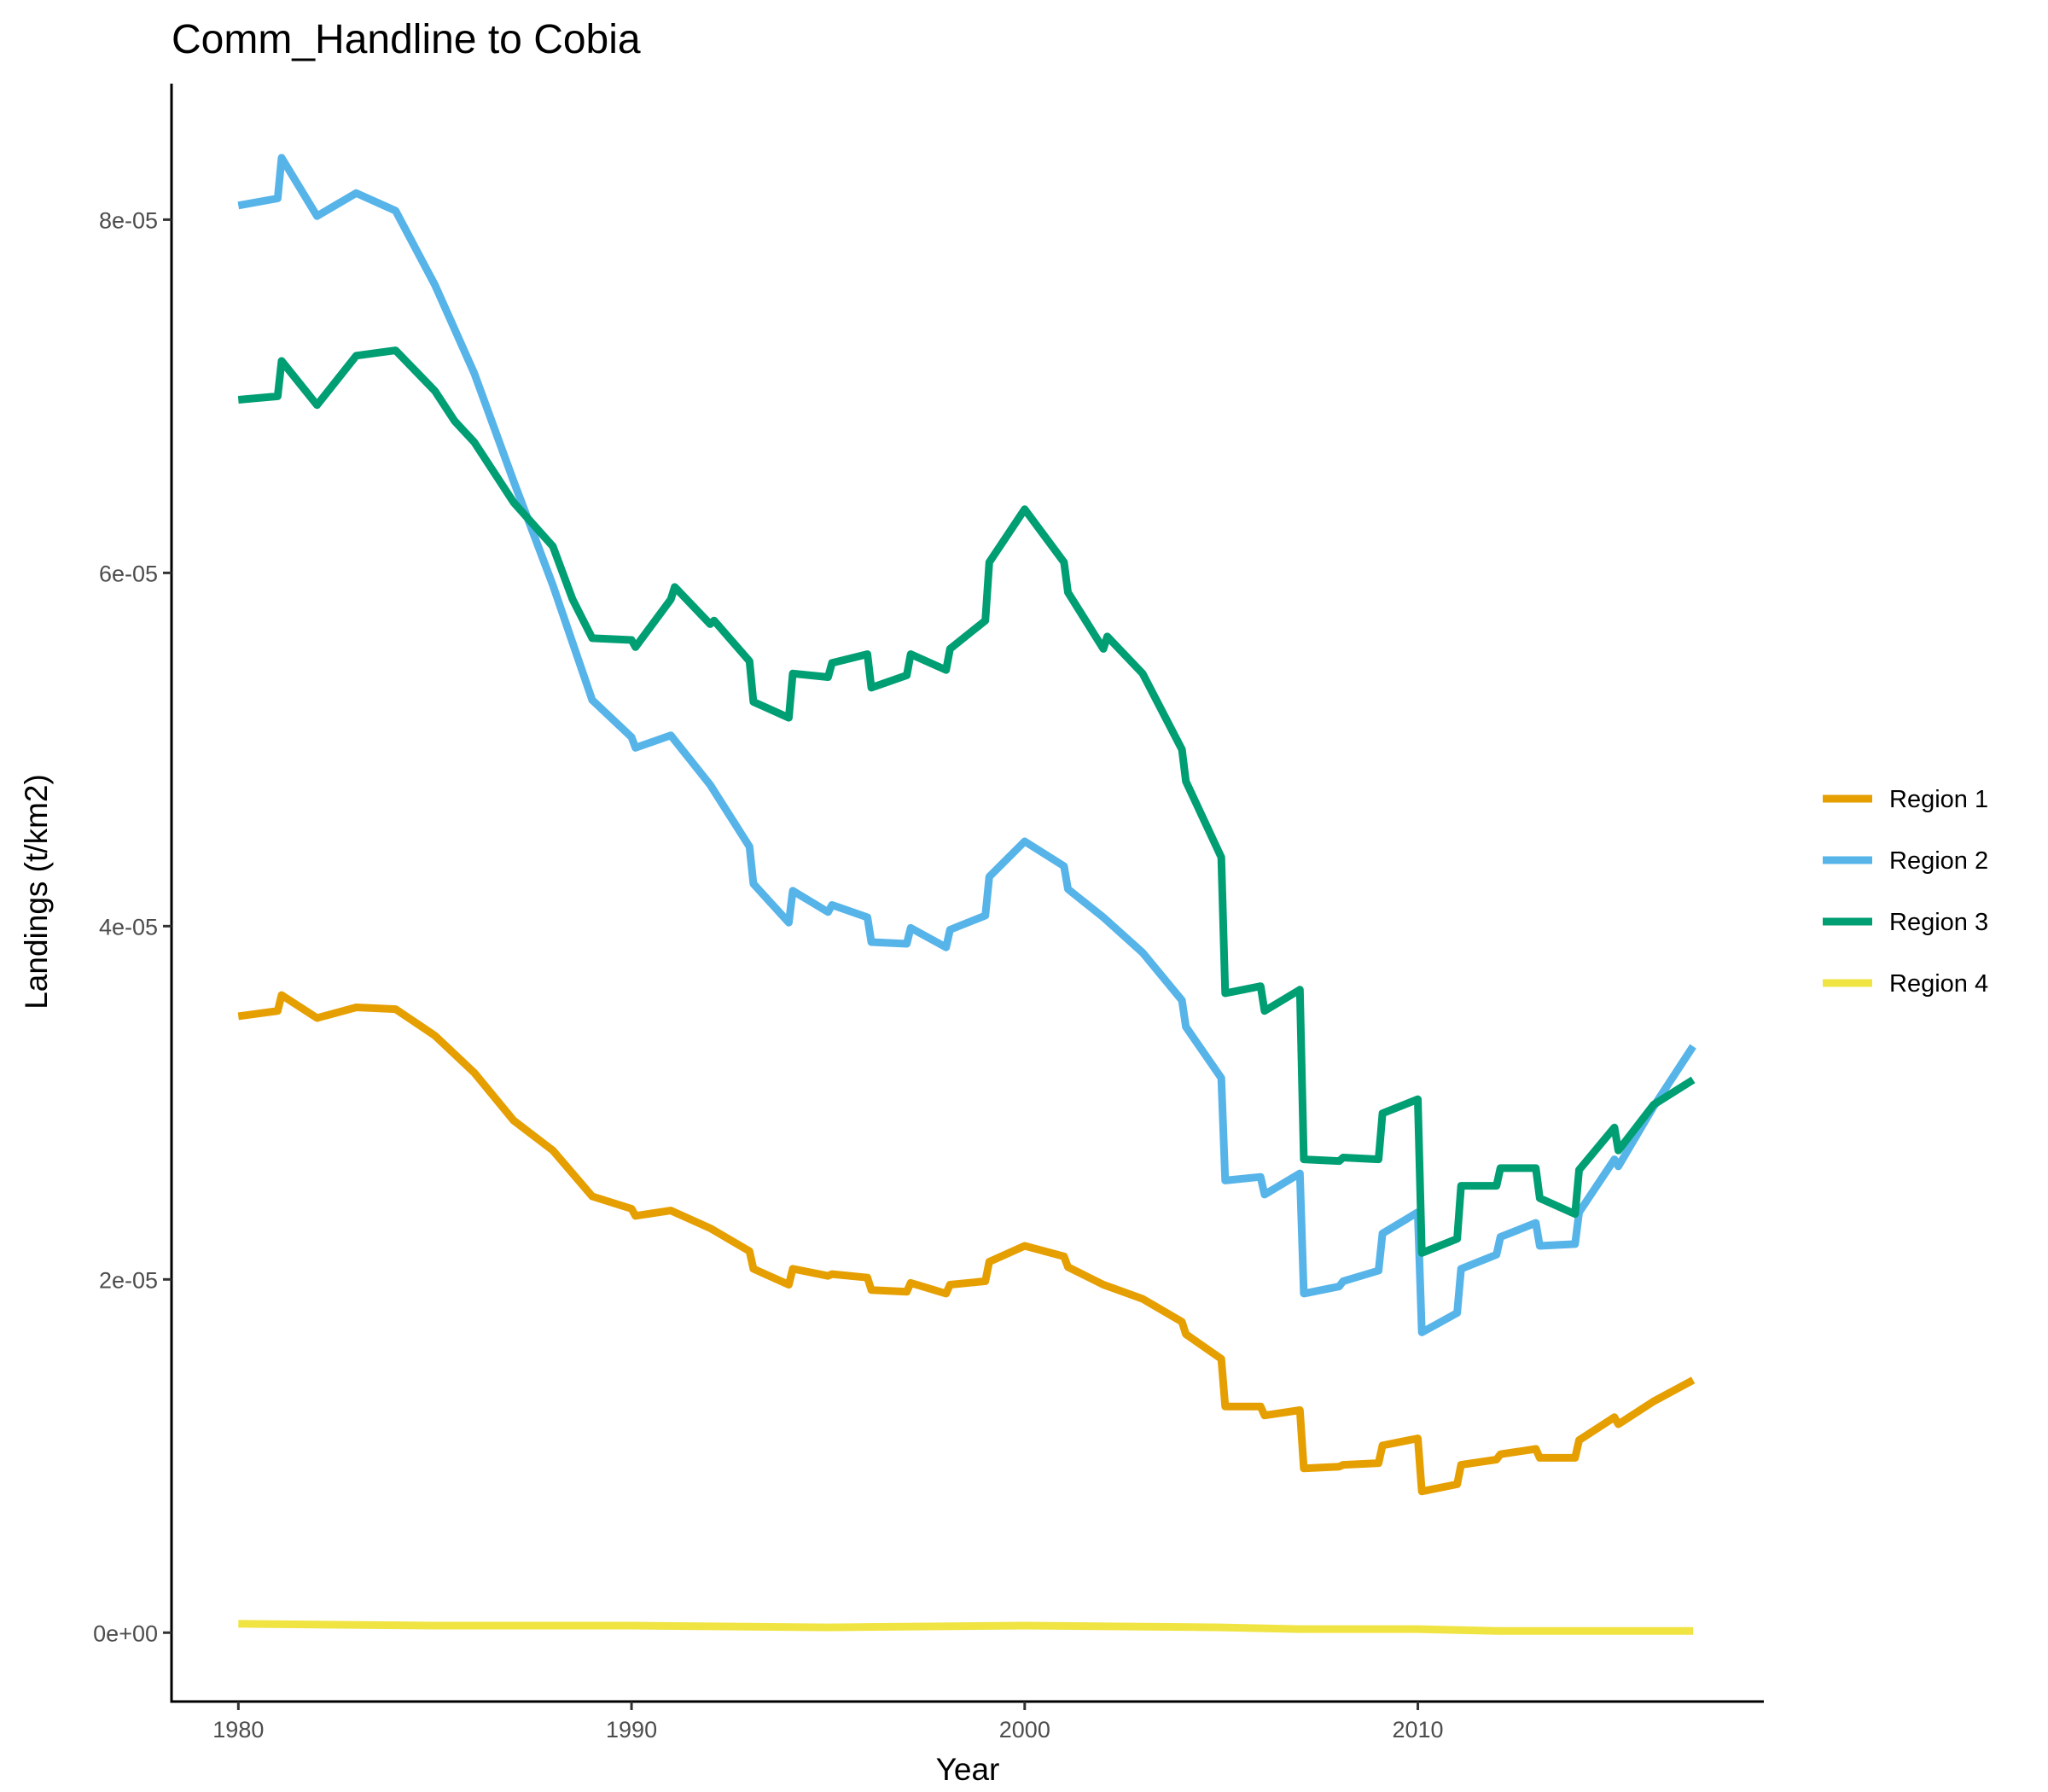 Image resolution: width=2048 pixels, height=1792 pixels. Describe the element at coordinates (126, 1633) in the screenshot. I see `y-tick-label: 0e+00` at that location.